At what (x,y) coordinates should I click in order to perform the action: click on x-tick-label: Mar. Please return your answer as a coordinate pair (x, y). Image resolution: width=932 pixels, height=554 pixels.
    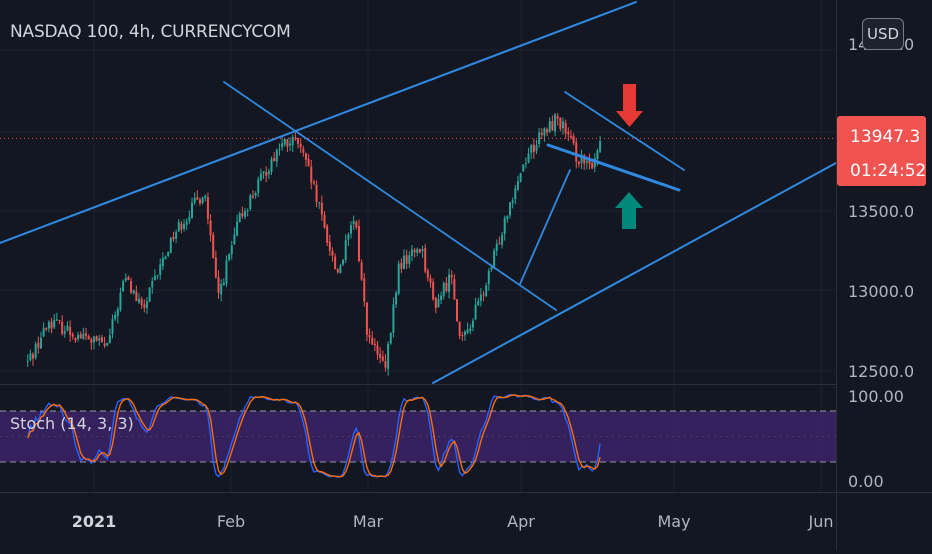
    Looking at the image, I should click on (368, 521).